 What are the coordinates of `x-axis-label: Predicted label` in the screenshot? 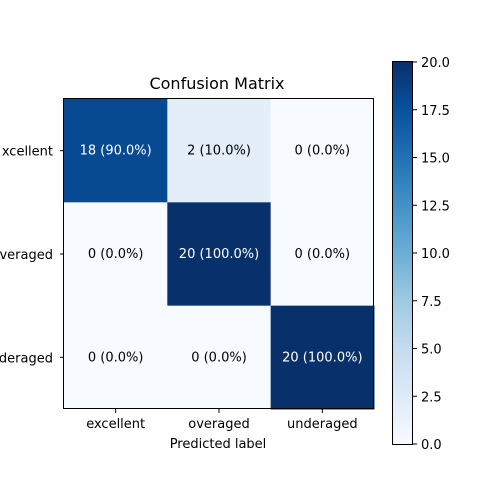 It's located at (218, 444).